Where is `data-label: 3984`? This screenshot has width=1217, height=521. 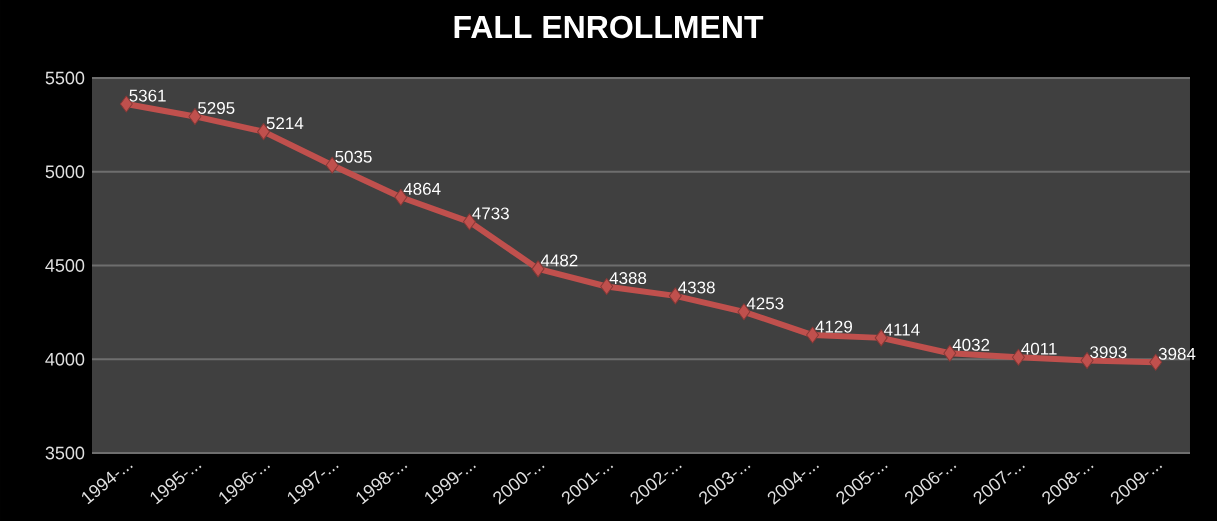 data-label: 3984 is located at coordinates (1177, 353).